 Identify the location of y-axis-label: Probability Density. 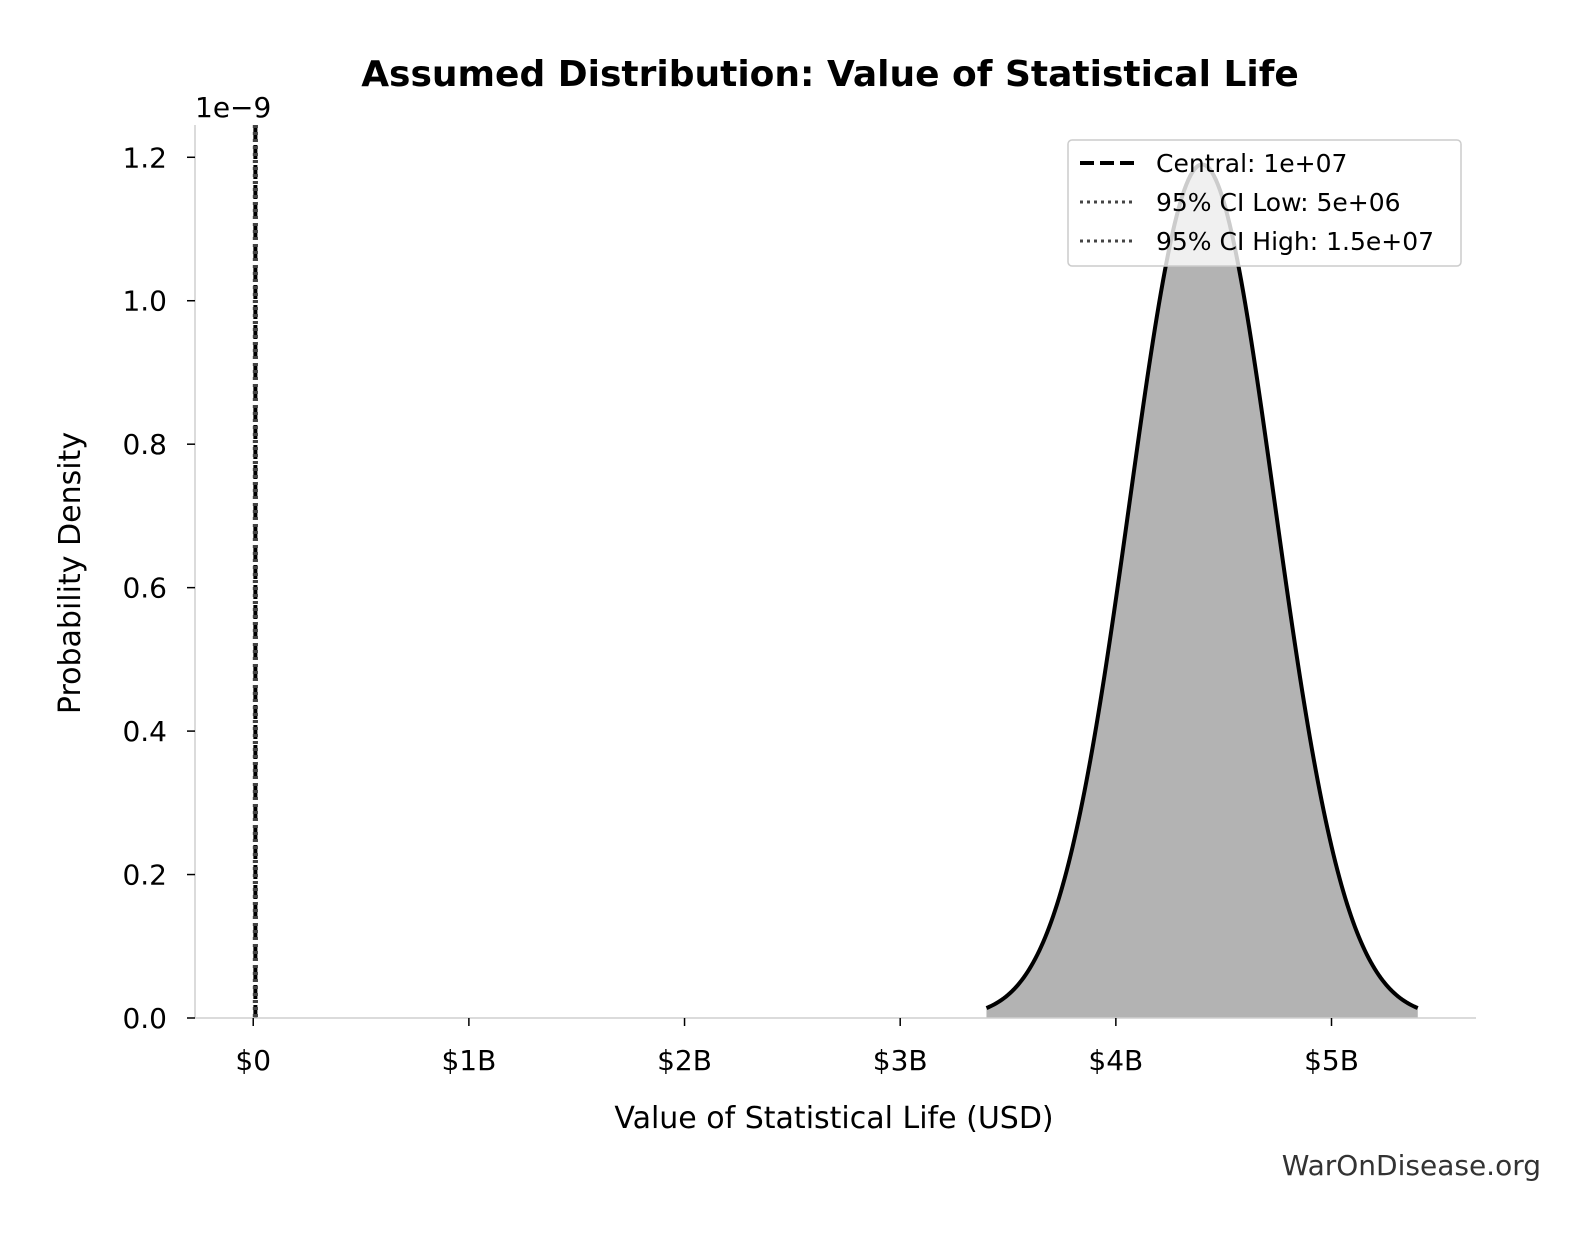
(70, 573).